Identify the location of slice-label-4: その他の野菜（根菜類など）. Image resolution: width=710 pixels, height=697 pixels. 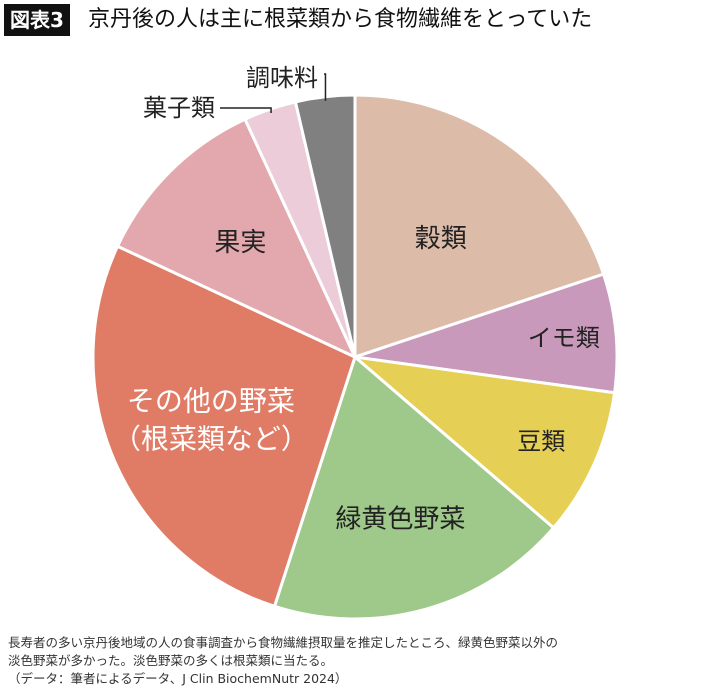
(211, 420).